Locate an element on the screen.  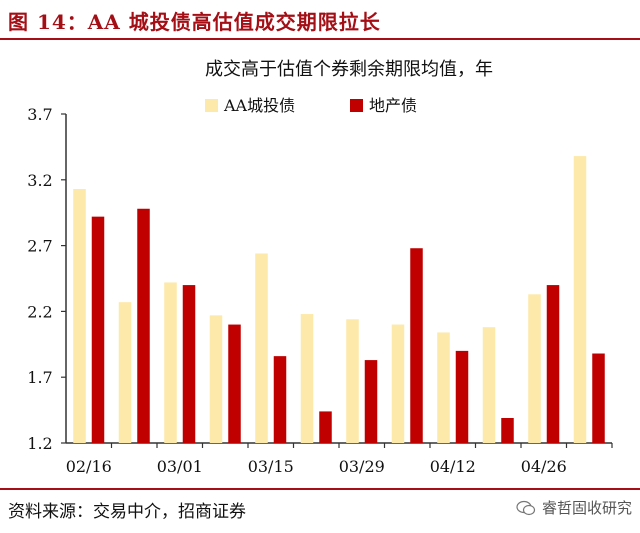
y-tick-label: 2.2 is located at coordinates (39, 311).